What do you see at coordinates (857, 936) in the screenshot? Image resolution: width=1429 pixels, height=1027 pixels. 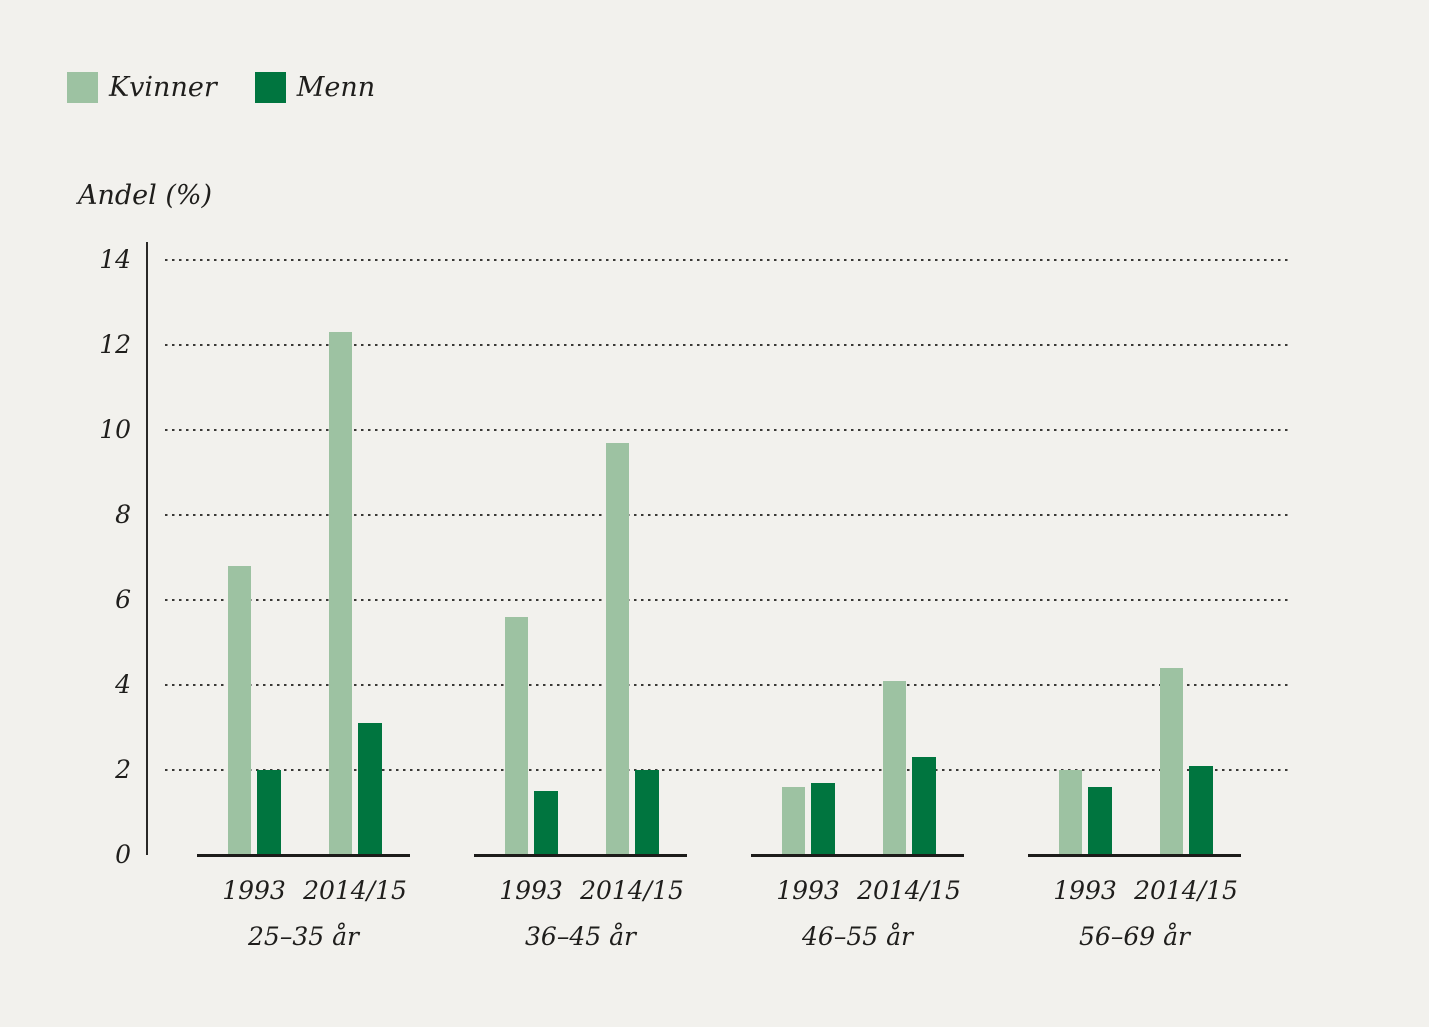 I see `group-label: 46–55 år` at bounding box center [857, 936].